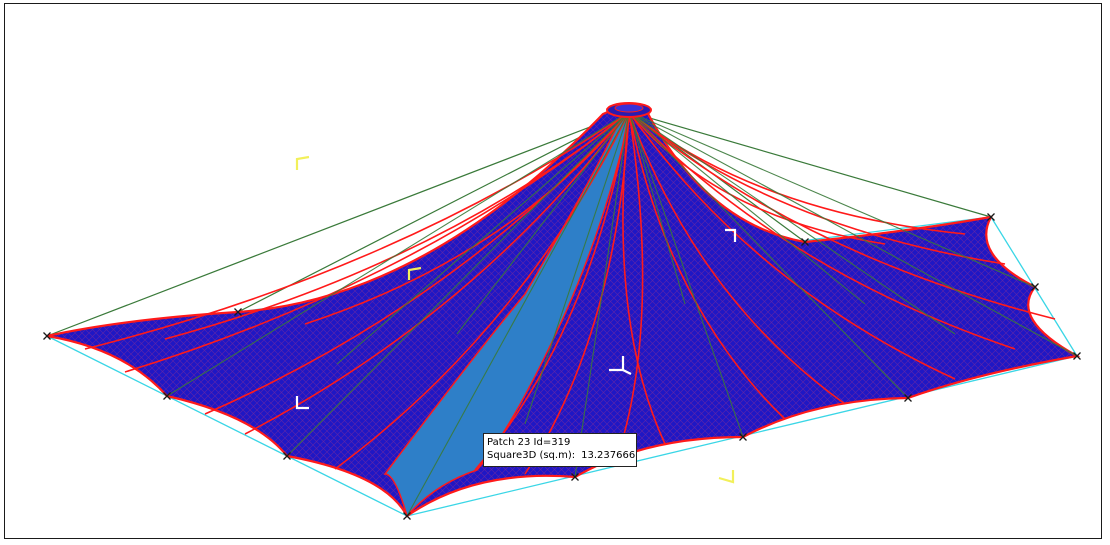  I want to click on patch-area-row: Square3D (sq.m): 13.237666, so click(561, 455).